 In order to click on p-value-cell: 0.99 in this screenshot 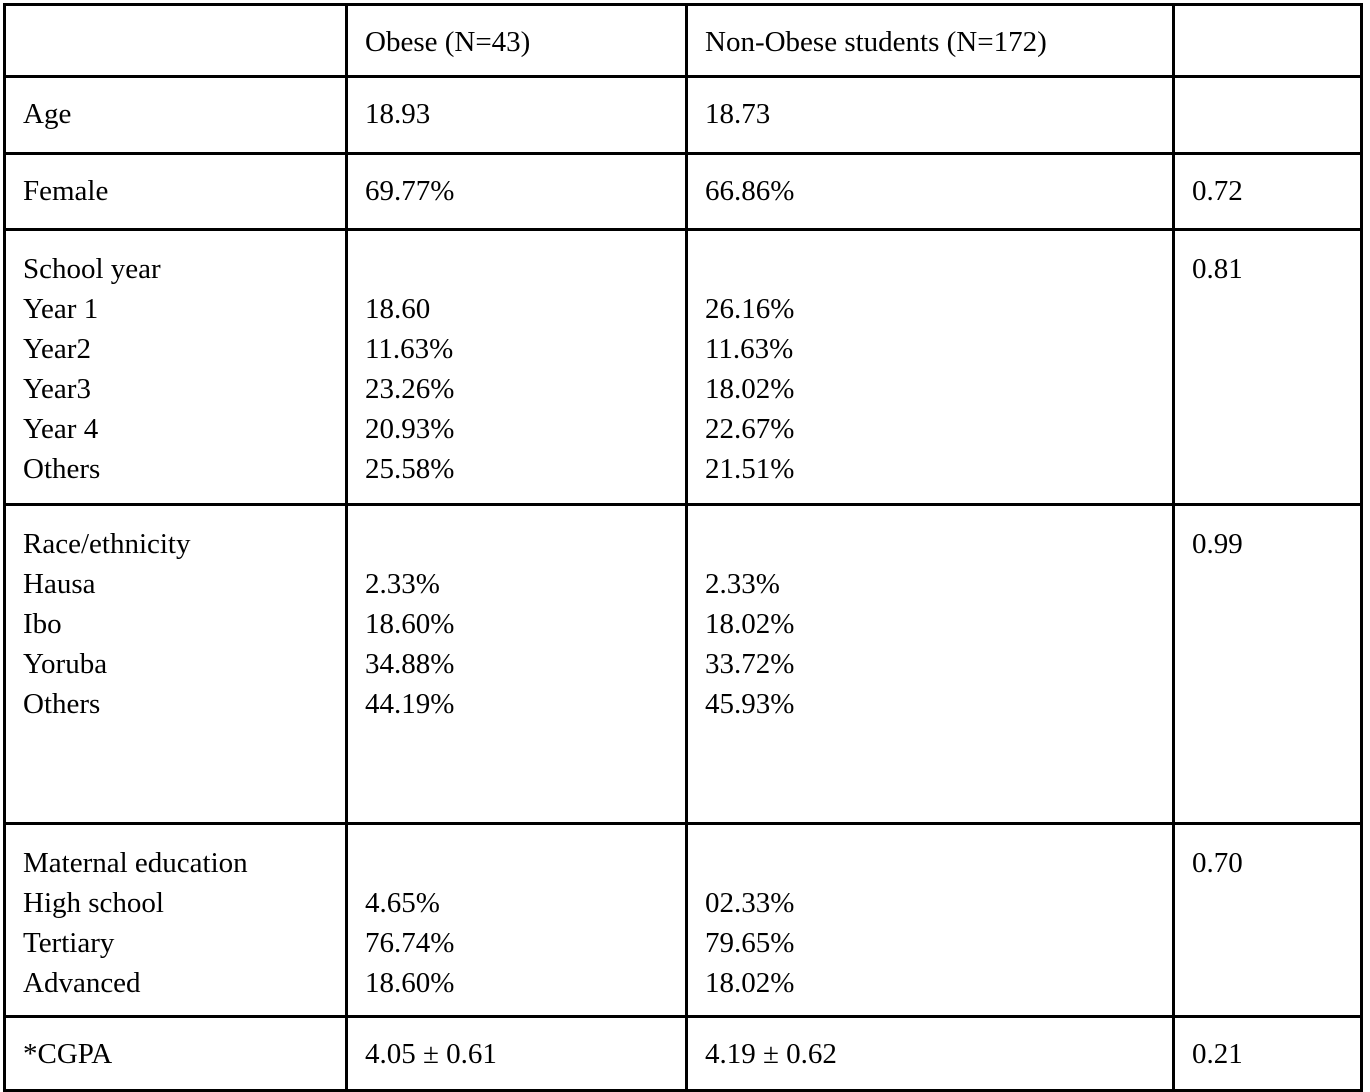, I will do `click(1267, 664)`.